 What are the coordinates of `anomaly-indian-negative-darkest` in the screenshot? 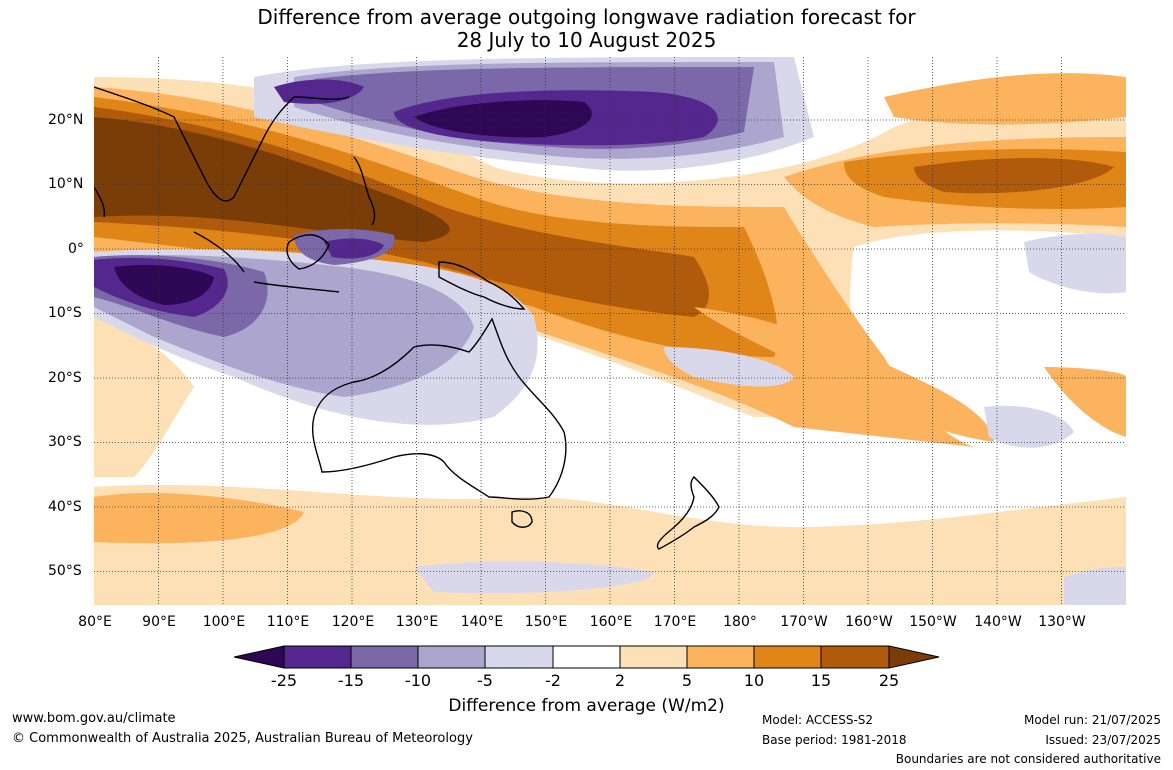 It's located at (164, 285).